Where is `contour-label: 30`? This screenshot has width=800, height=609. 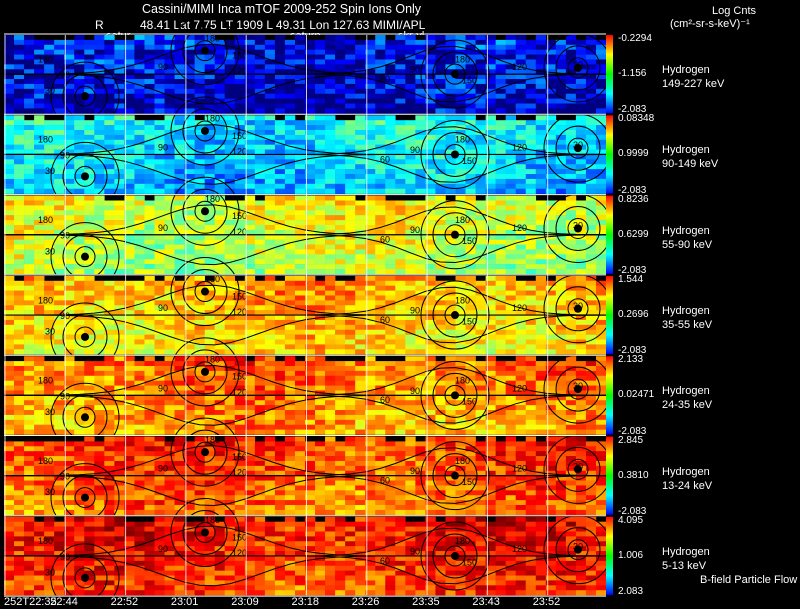 contour-label: 30 is located at coordinates (50, 332).